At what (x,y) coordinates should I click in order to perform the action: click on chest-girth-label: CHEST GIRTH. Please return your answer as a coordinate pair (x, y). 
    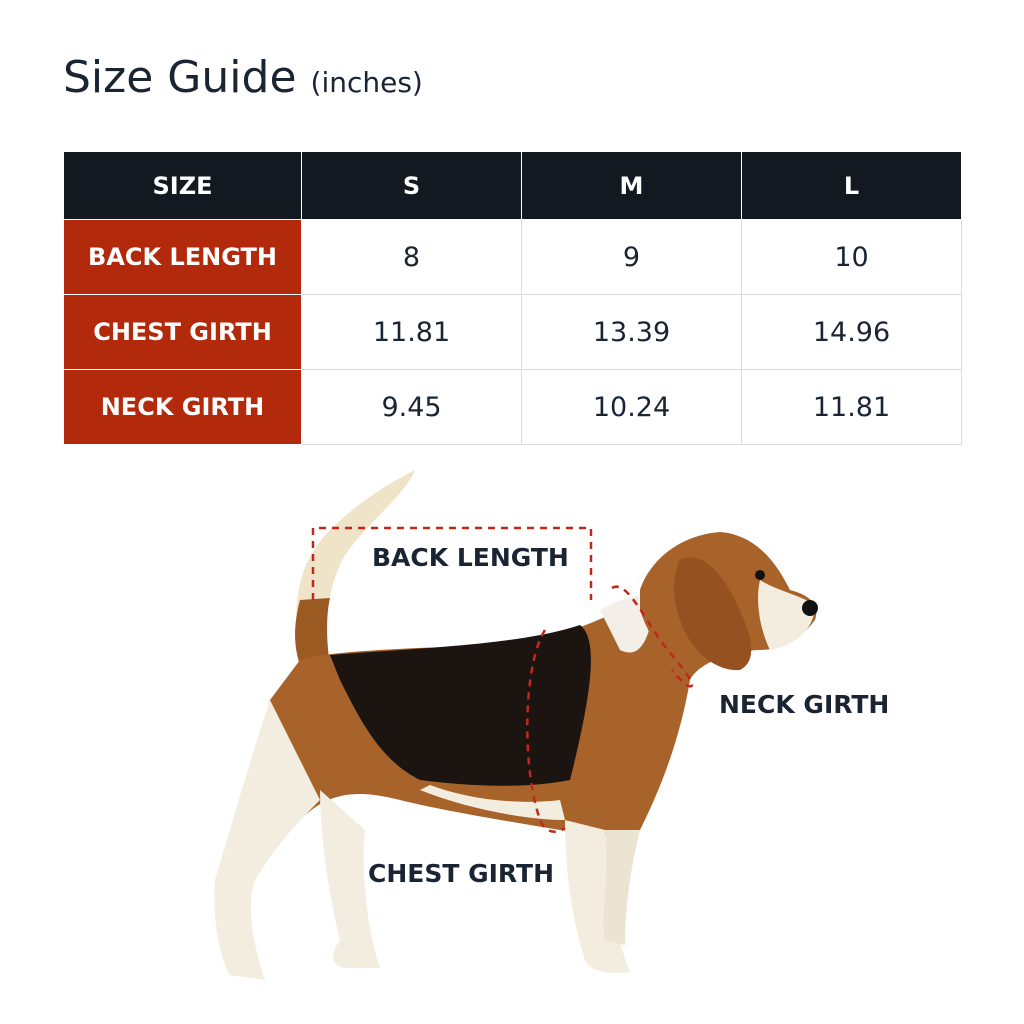
    Looking at the image, I should click on (461, 873).